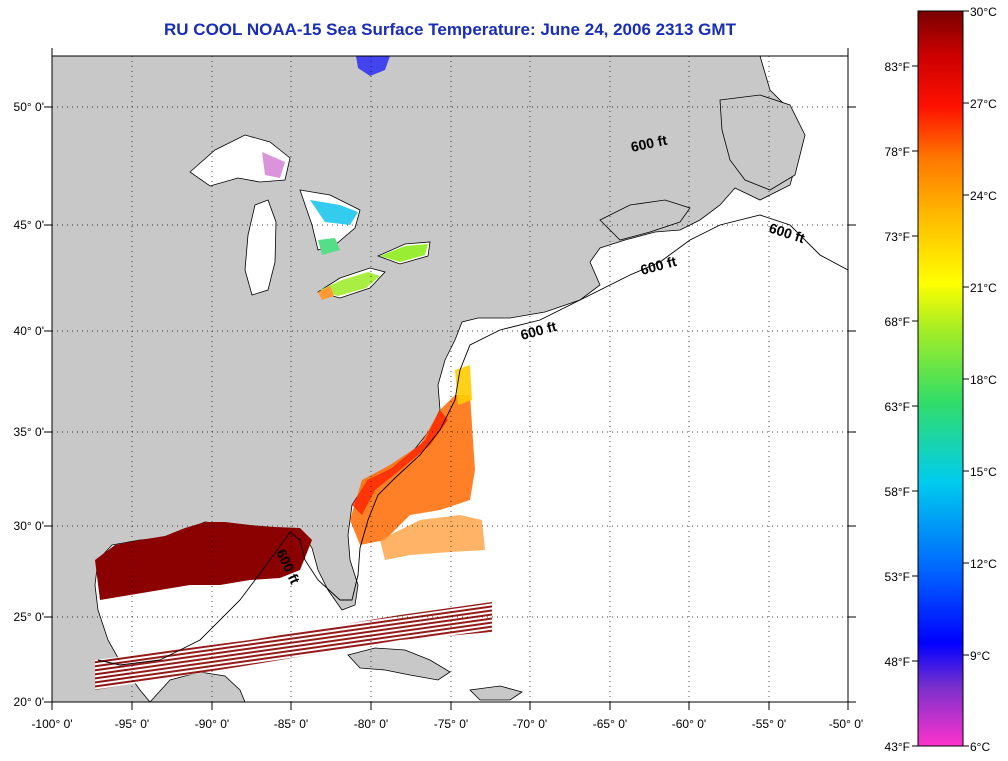 The height and width of the screenshot is (761, 1008). What do you see at coordinates (897, 67) in the screenshot?
I see `fahrenheit-label-83: 83°F` at bounding box center [897, 67].